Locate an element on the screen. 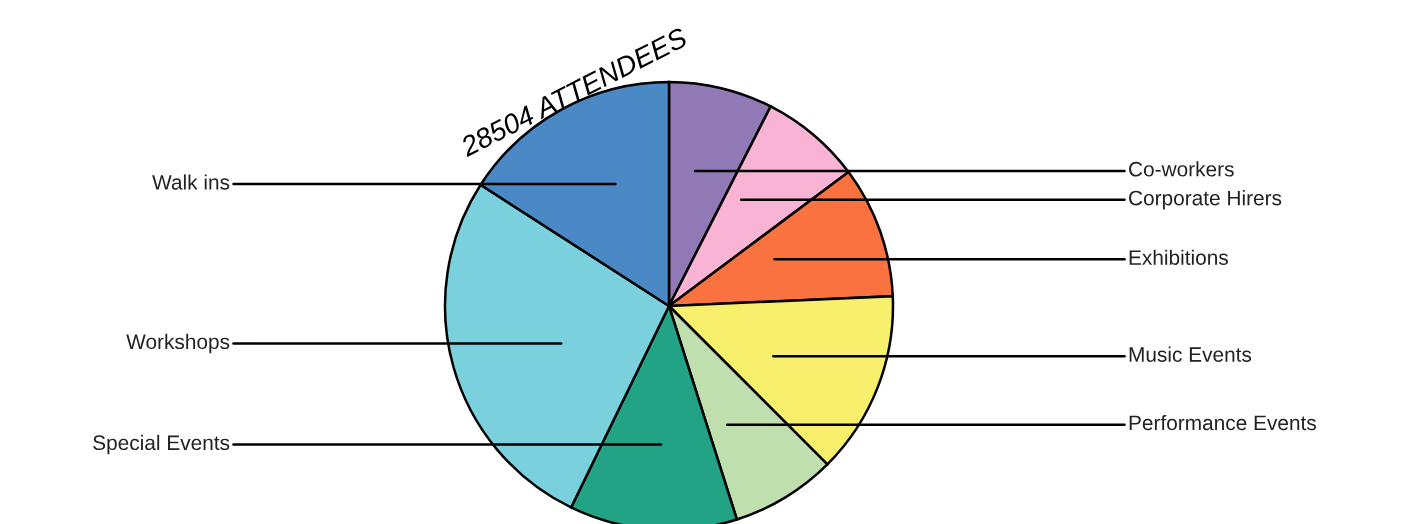  slice-label: Corporate Hirers is located at coordinates (1205, 200).